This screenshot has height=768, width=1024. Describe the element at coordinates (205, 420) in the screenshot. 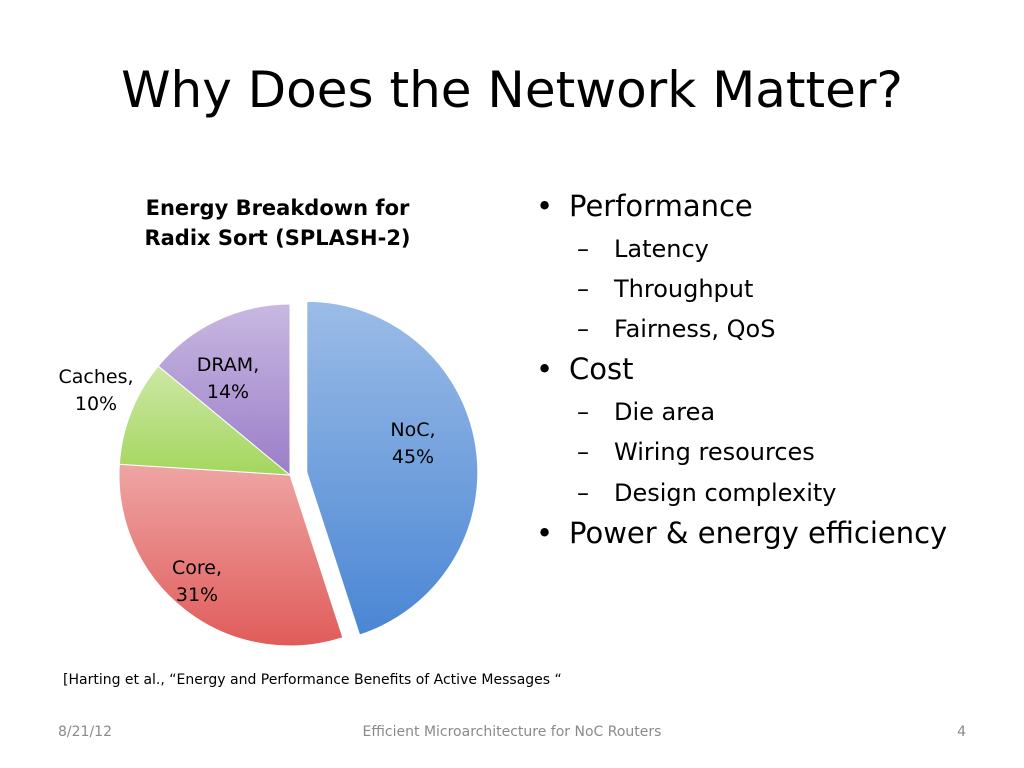

I see `pie-slice-caches` at that location.